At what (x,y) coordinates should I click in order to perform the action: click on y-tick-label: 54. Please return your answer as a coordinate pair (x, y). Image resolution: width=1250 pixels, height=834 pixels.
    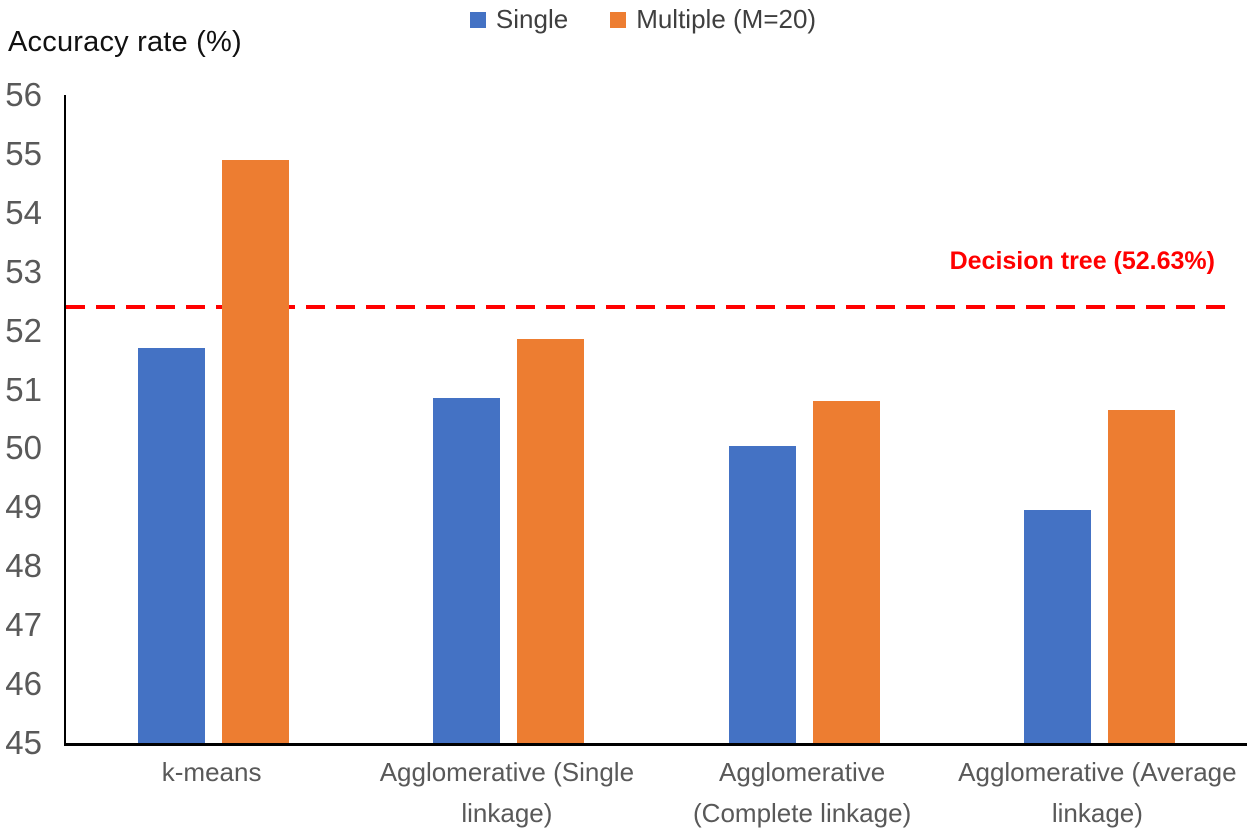
    Looking at the image, I should click on (23, 212).